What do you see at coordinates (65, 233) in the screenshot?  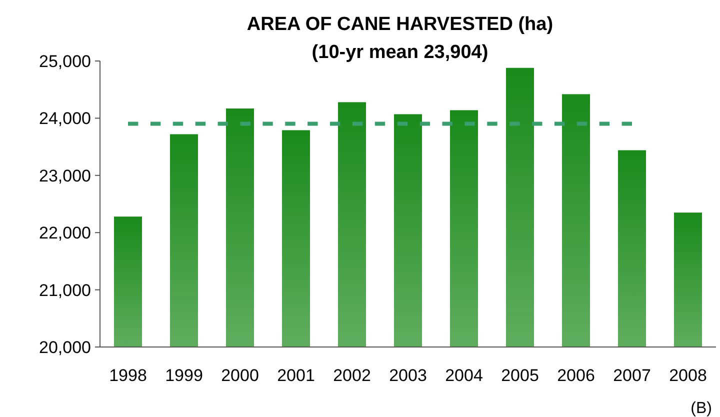 I see `y-tick-label: 22,000` at bounding box center [65, 233].